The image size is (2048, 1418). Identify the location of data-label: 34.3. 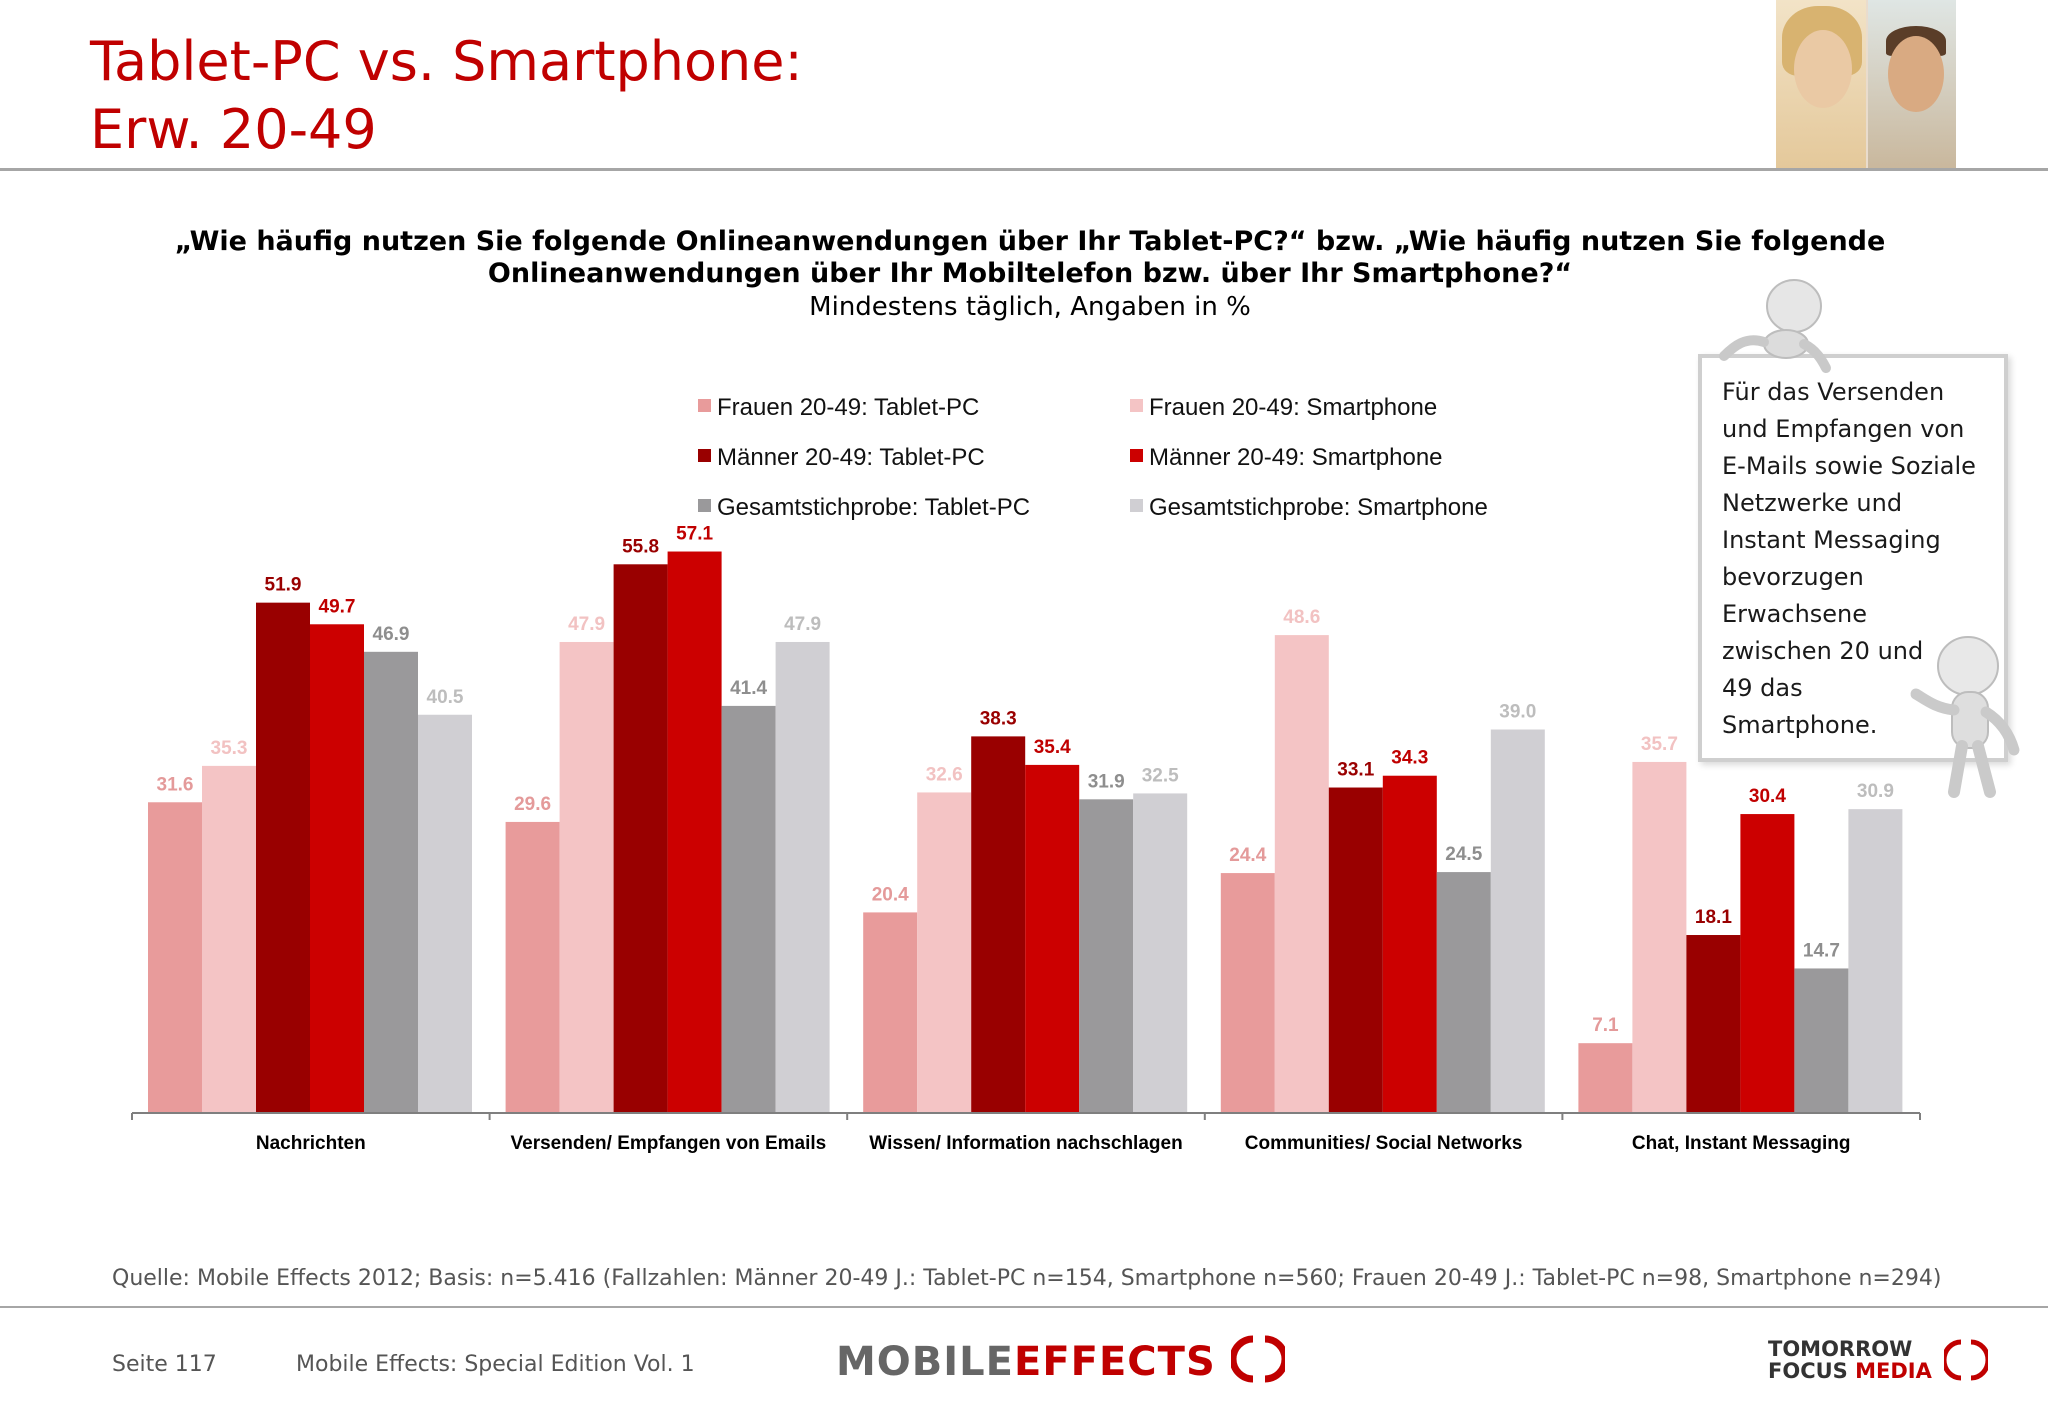
(1409, 758).